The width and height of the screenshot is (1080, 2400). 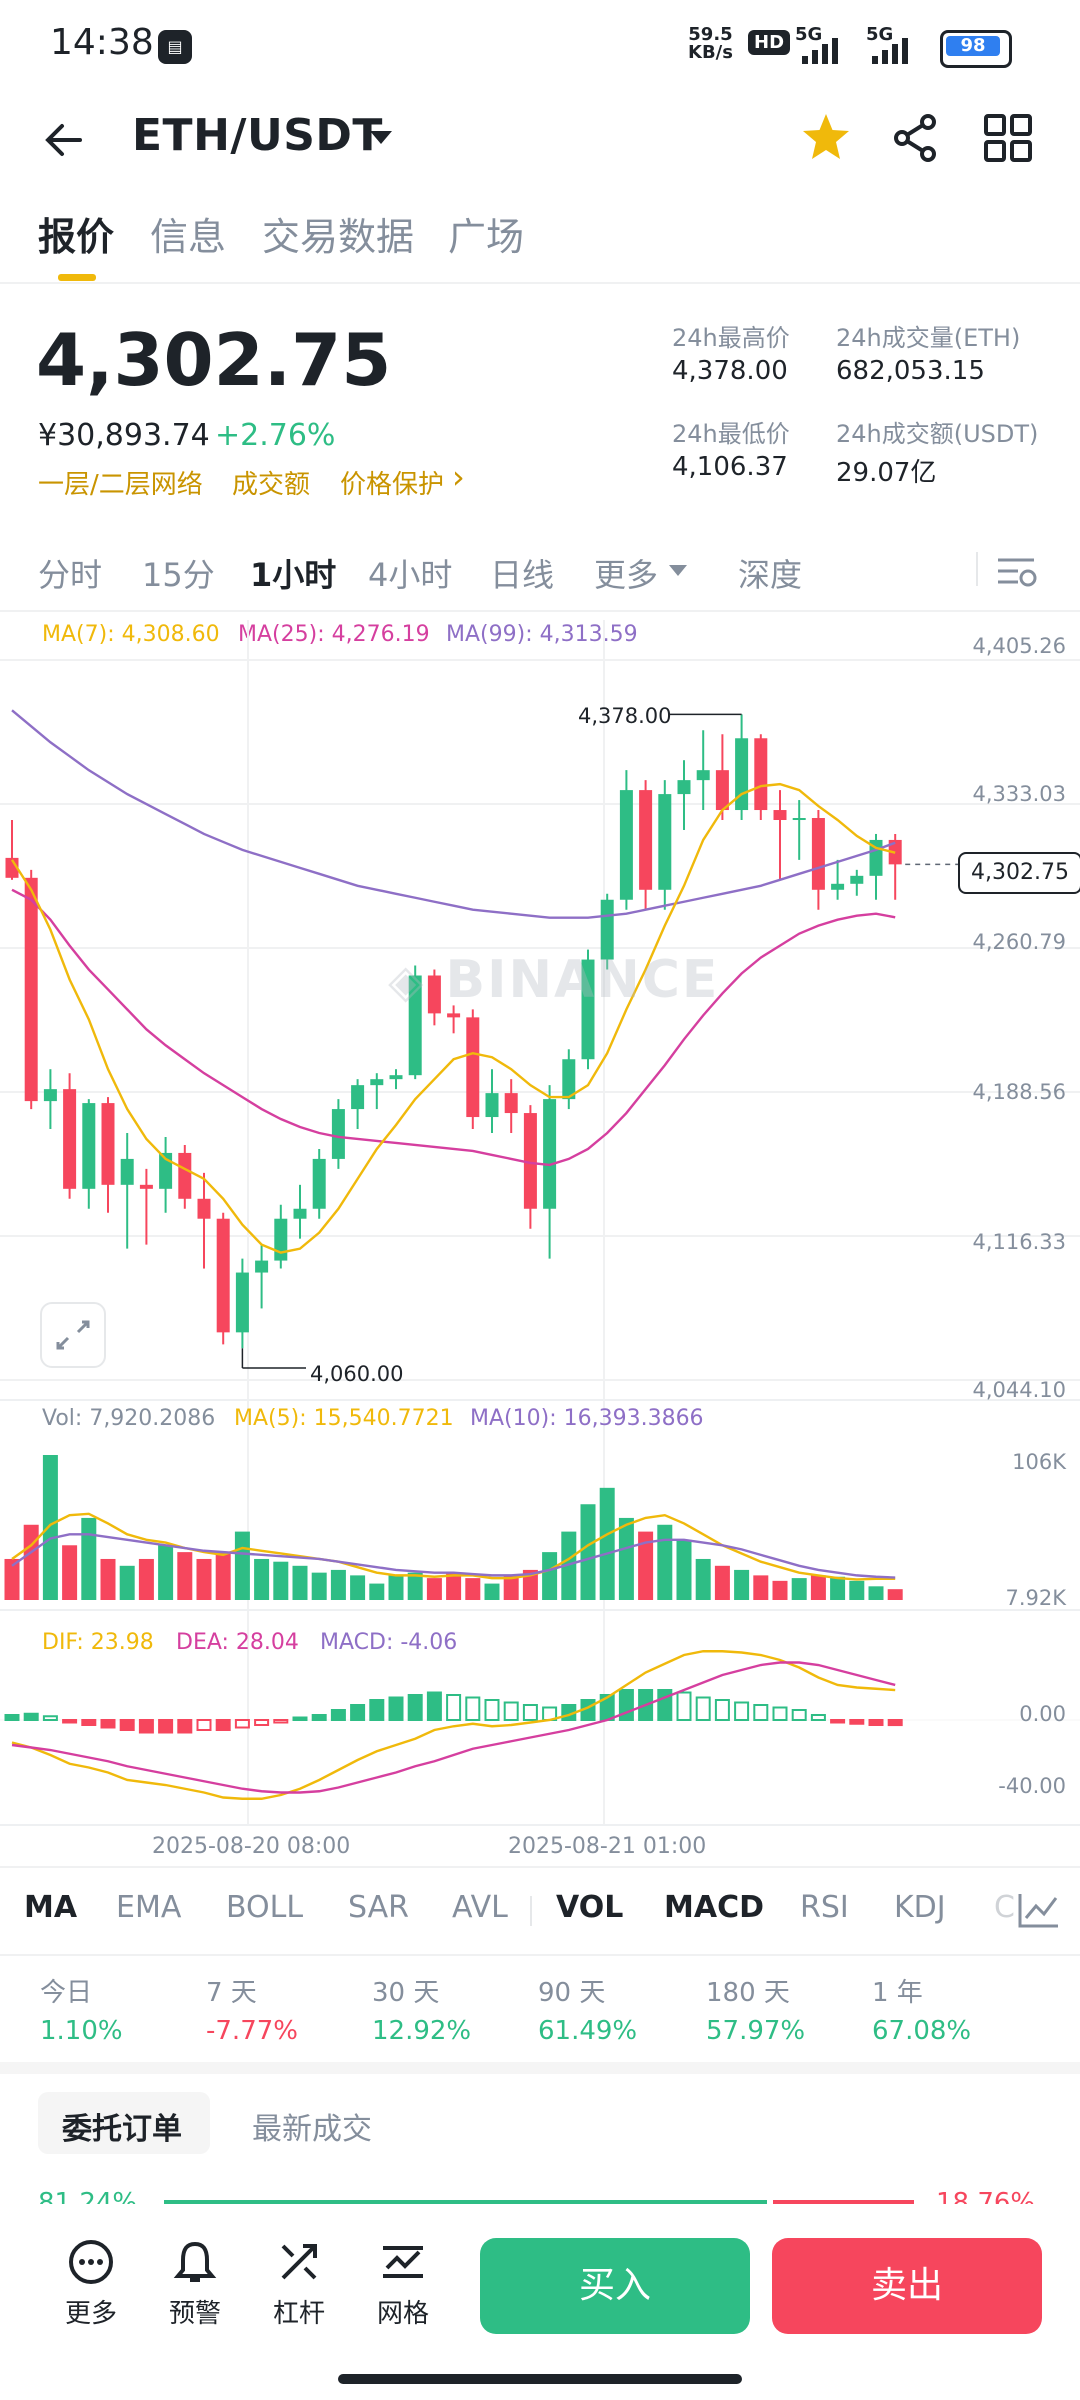 I want to click on ind-boll: BOLL, so click(x=265, y=1907).